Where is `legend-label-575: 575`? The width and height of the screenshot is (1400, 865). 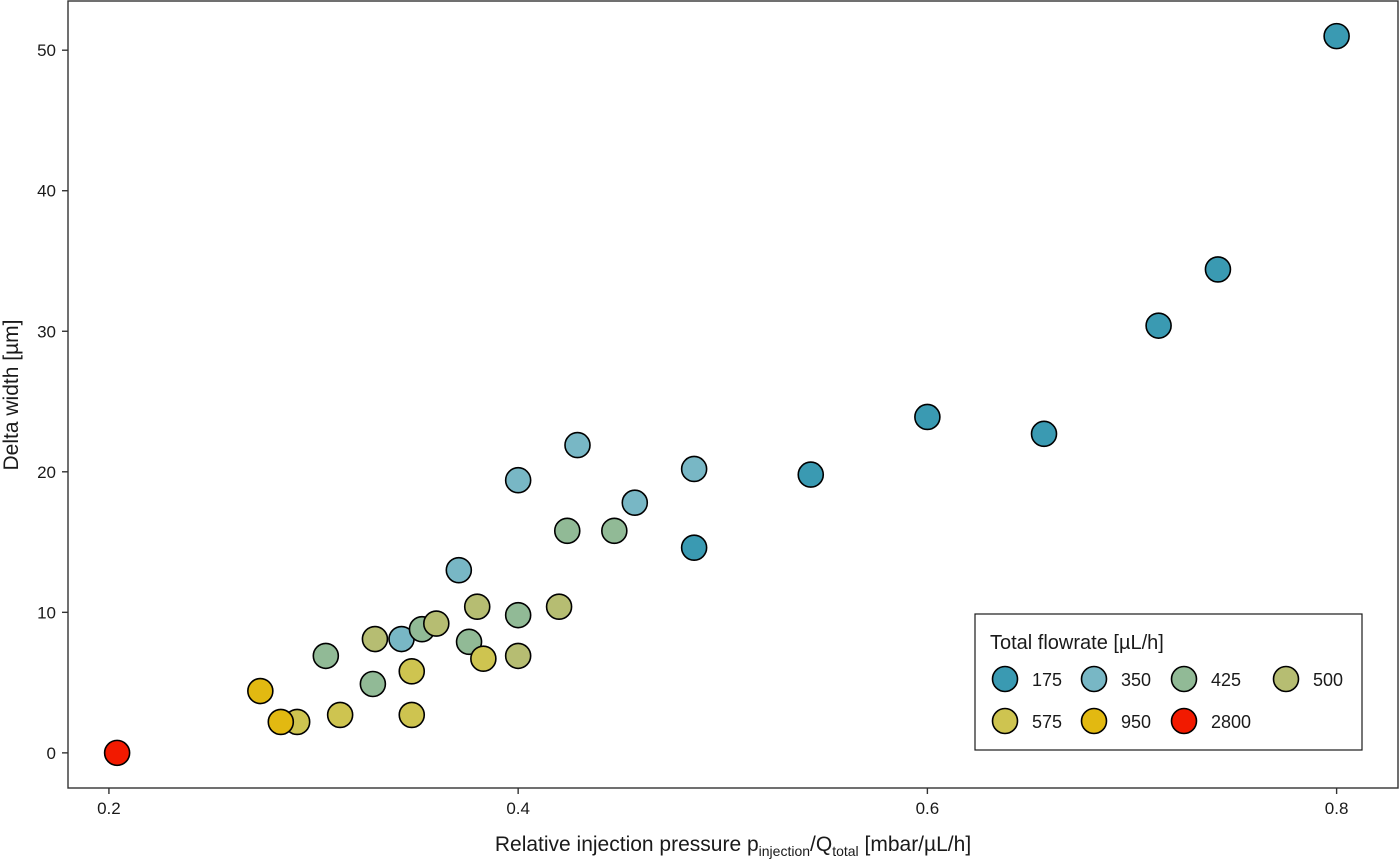
legend-label-575: 575 is located at coordinates (1047, 722).